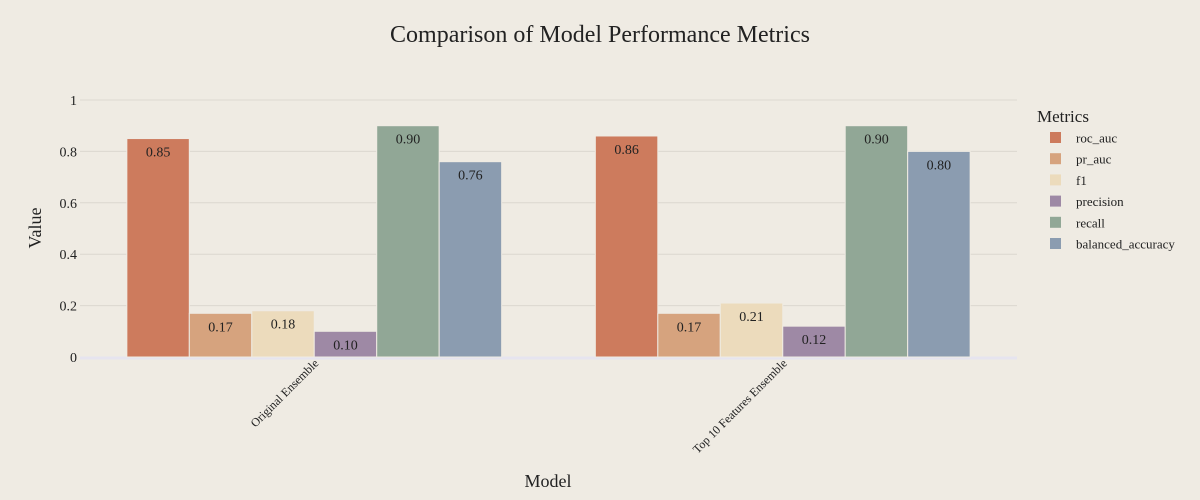  Describe the element at coordinates (939, 165) in the screenshot. I see `data-label: 0.80` at that location.